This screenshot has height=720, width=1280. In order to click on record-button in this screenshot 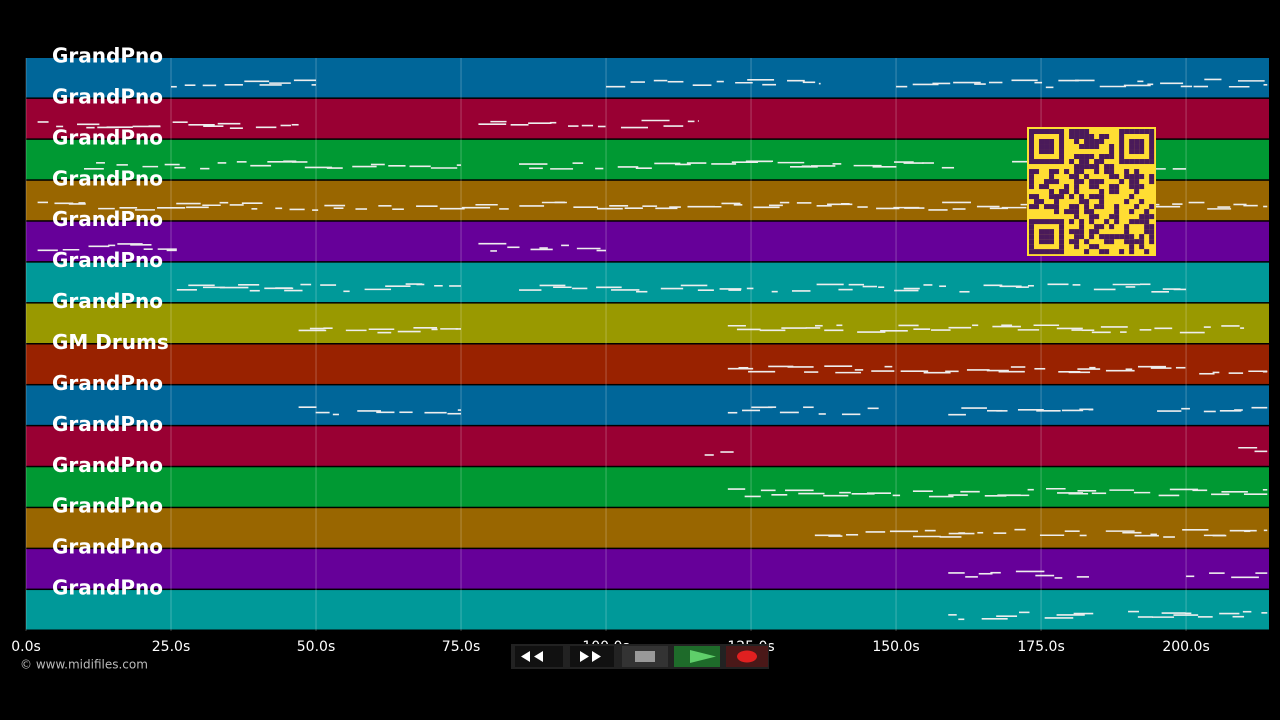, I will do `click(747, 656)`.